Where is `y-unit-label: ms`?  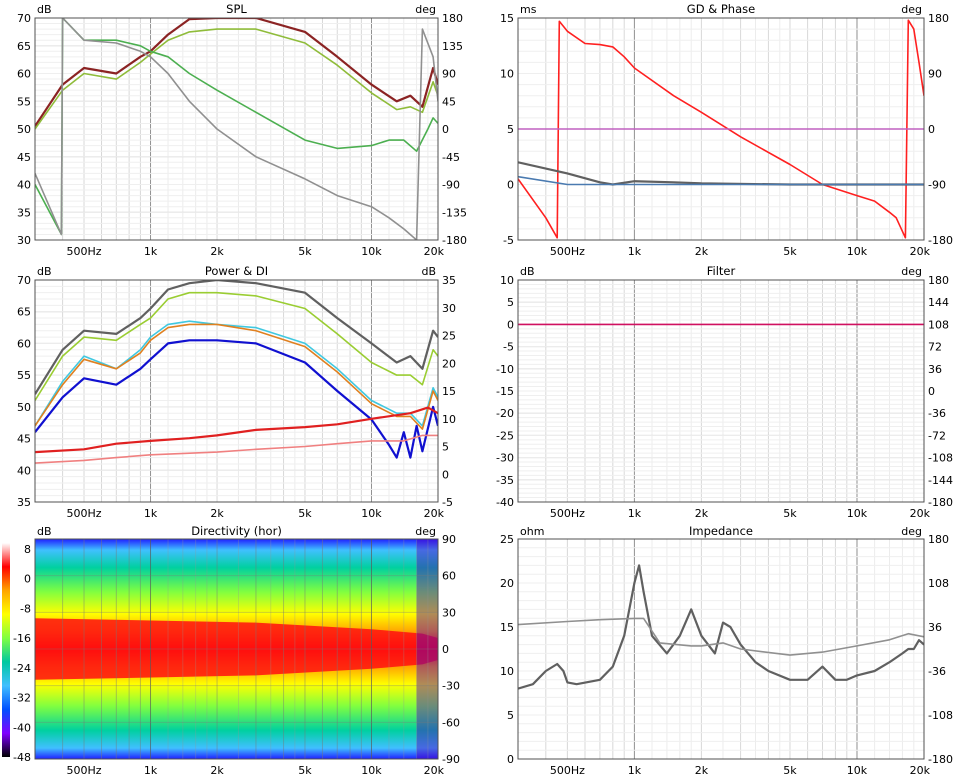 y-unit-label: ms is located at coordinates (528, 9).